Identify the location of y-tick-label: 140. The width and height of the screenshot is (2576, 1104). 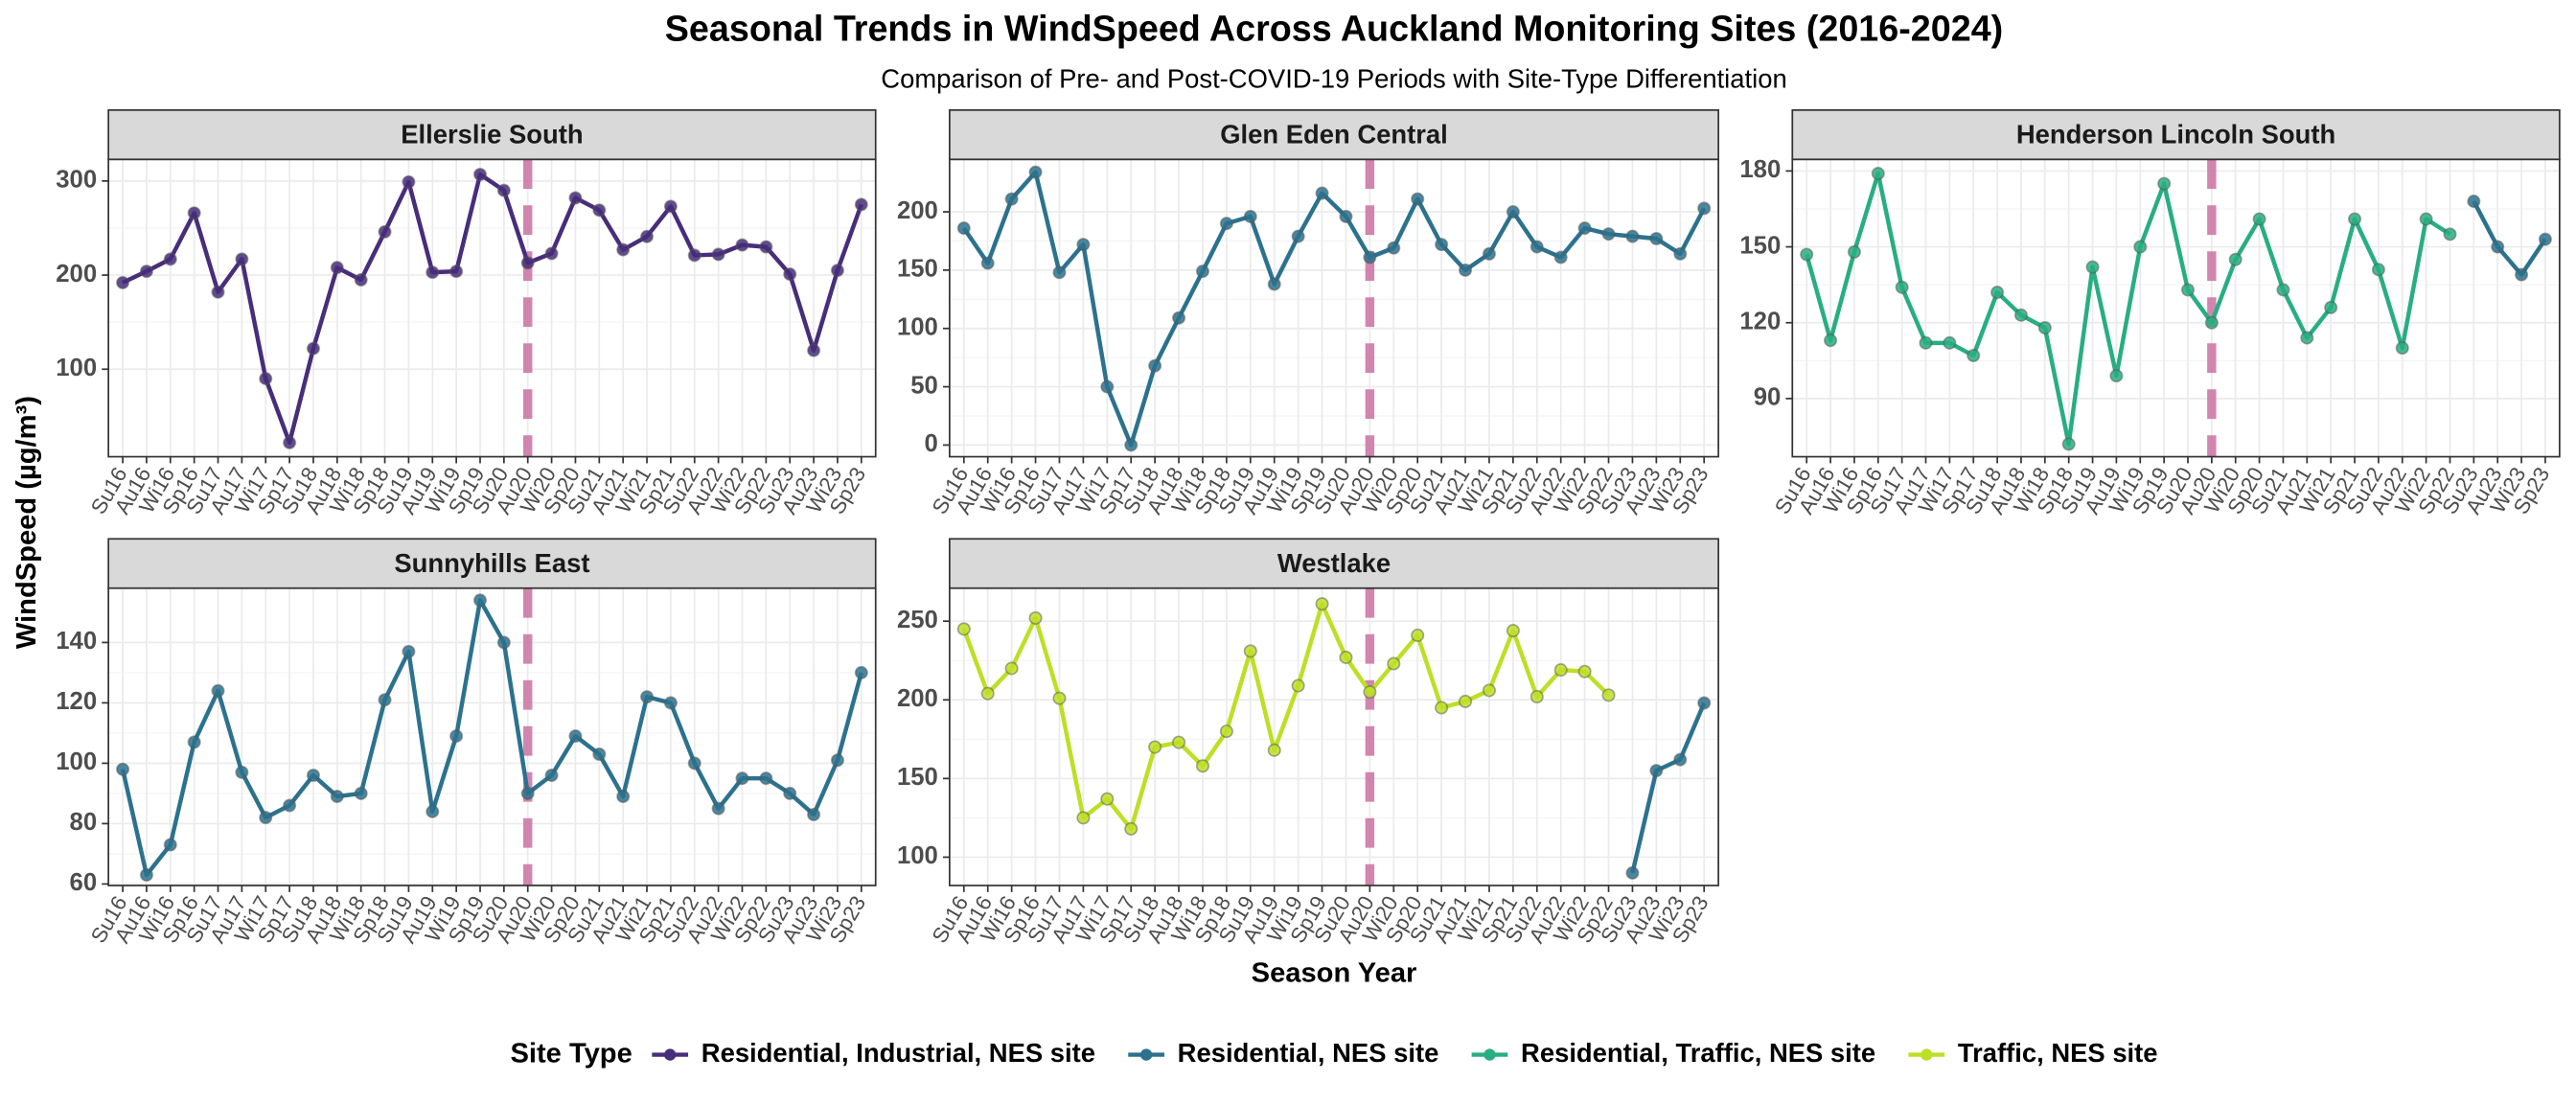
(76, 642).